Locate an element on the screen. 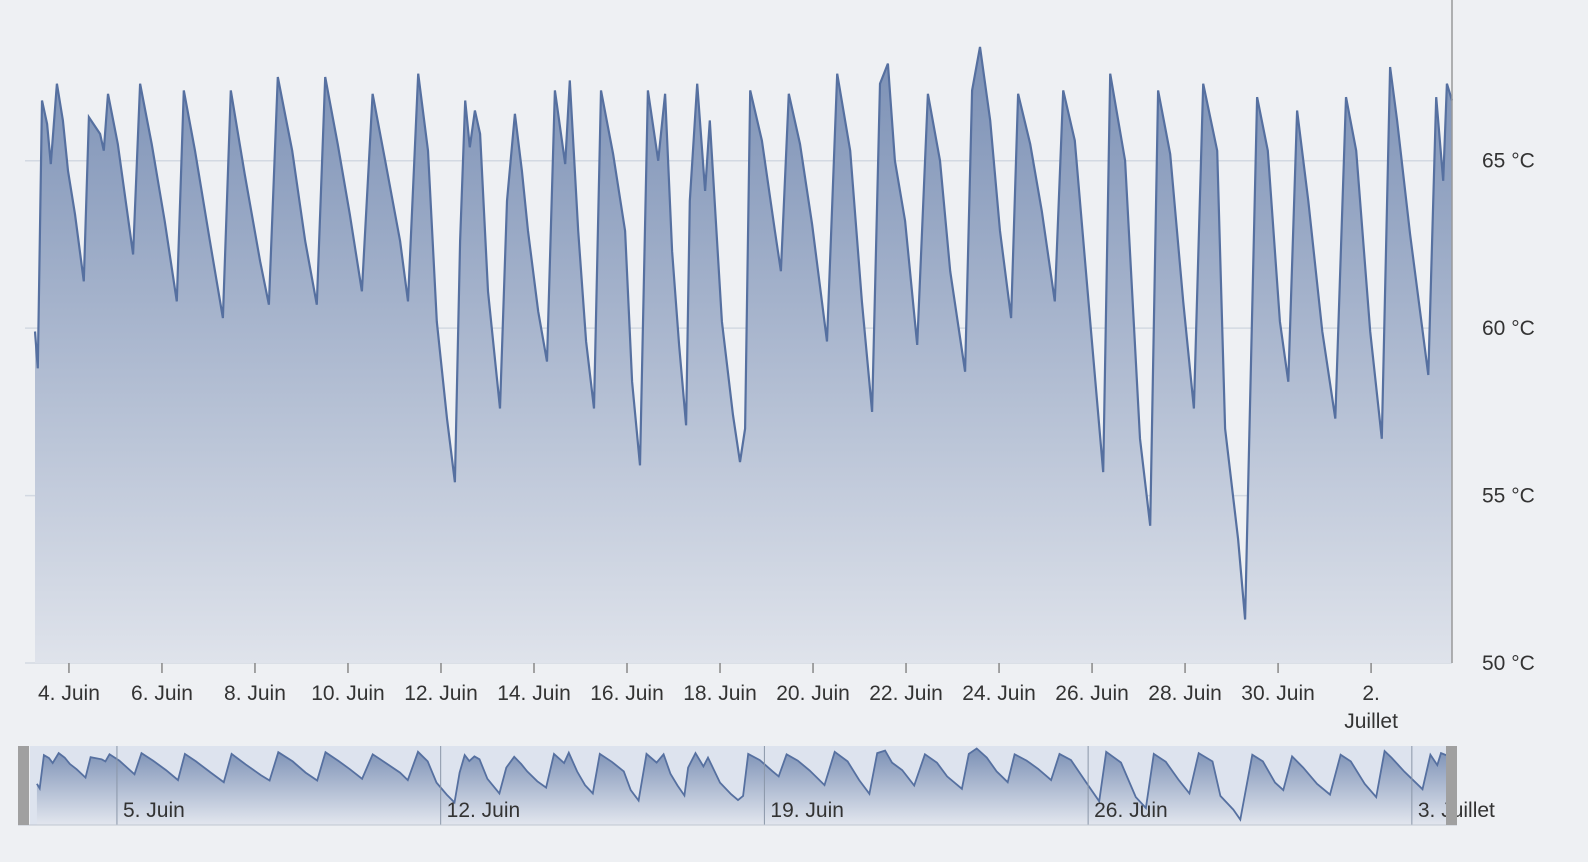 Image resolution: width=1588 pixels, height=862 pixels. x-tick-label: 2. Juillet is located at coordinates (1371, 707).